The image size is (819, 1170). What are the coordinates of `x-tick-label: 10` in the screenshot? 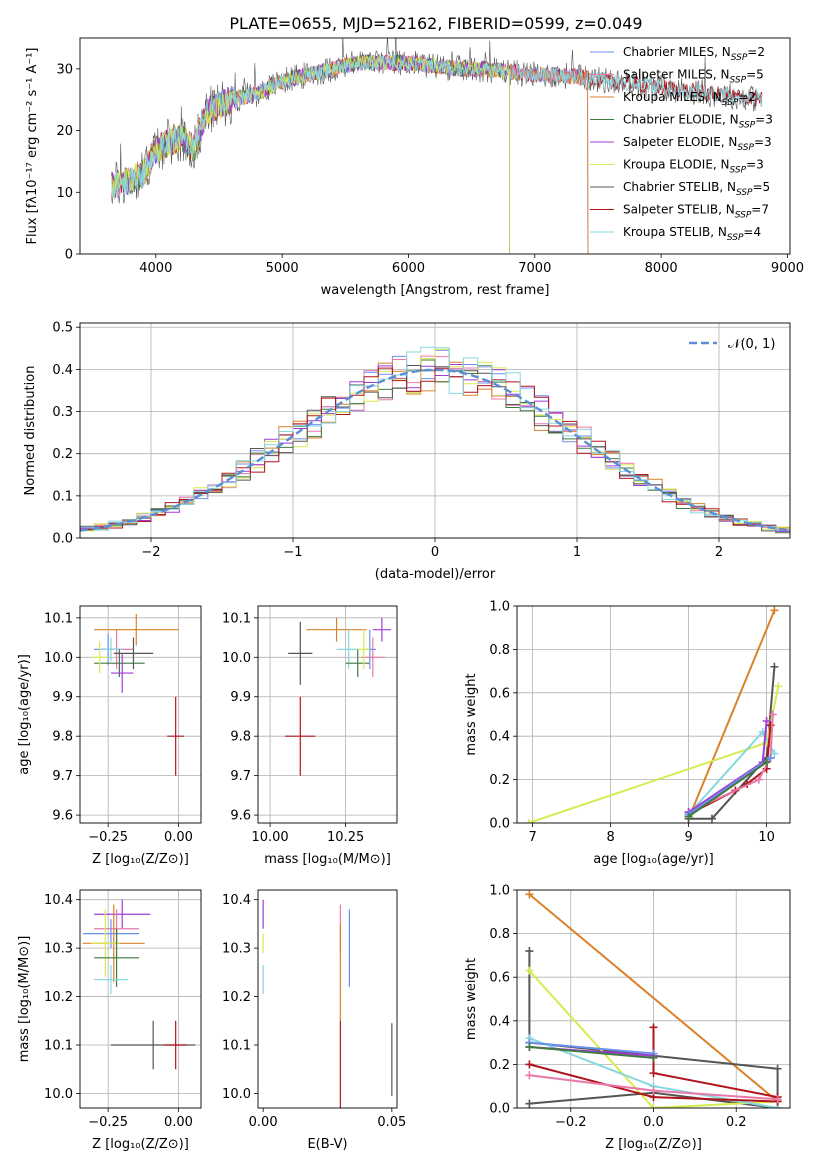 It's located at (766, 837).